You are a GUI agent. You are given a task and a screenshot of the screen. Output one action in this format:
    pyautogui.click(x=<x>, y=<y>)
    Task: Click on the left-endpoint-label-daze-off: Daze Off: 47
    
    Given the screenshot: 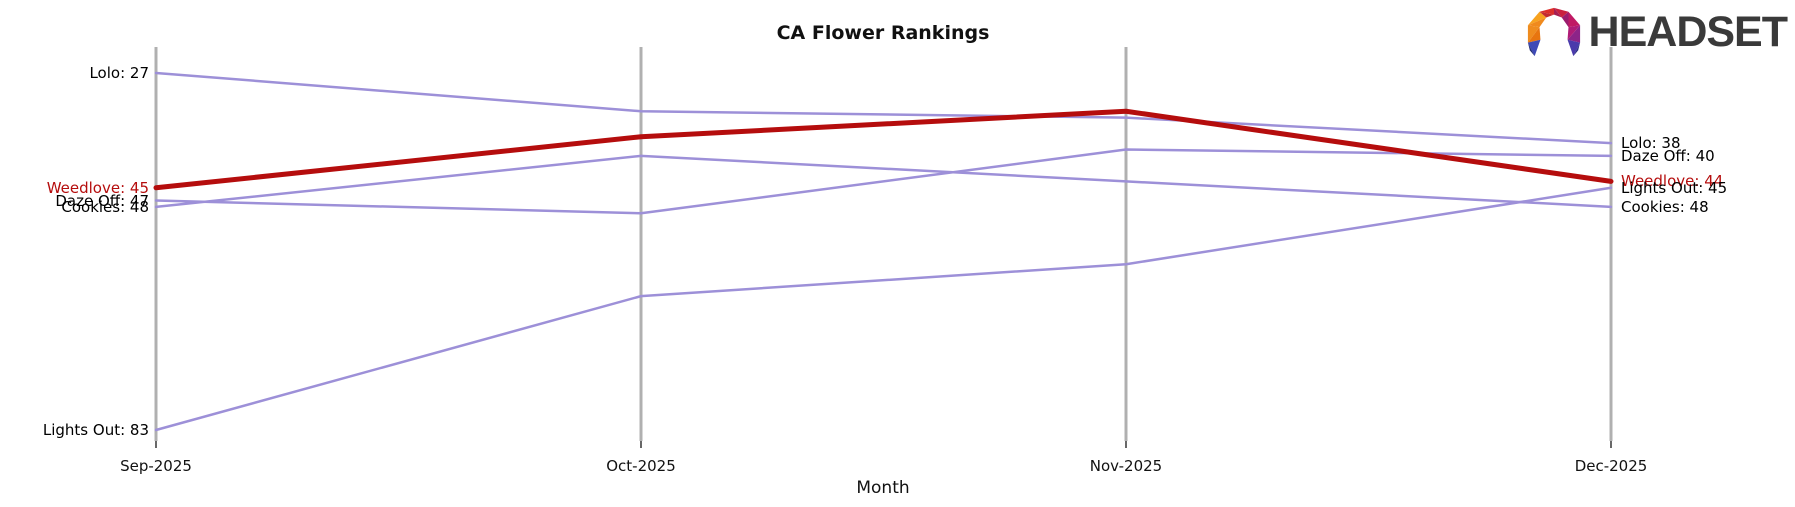 What is the action you would take?
    pyautogui.click(x=102, y=200)
    